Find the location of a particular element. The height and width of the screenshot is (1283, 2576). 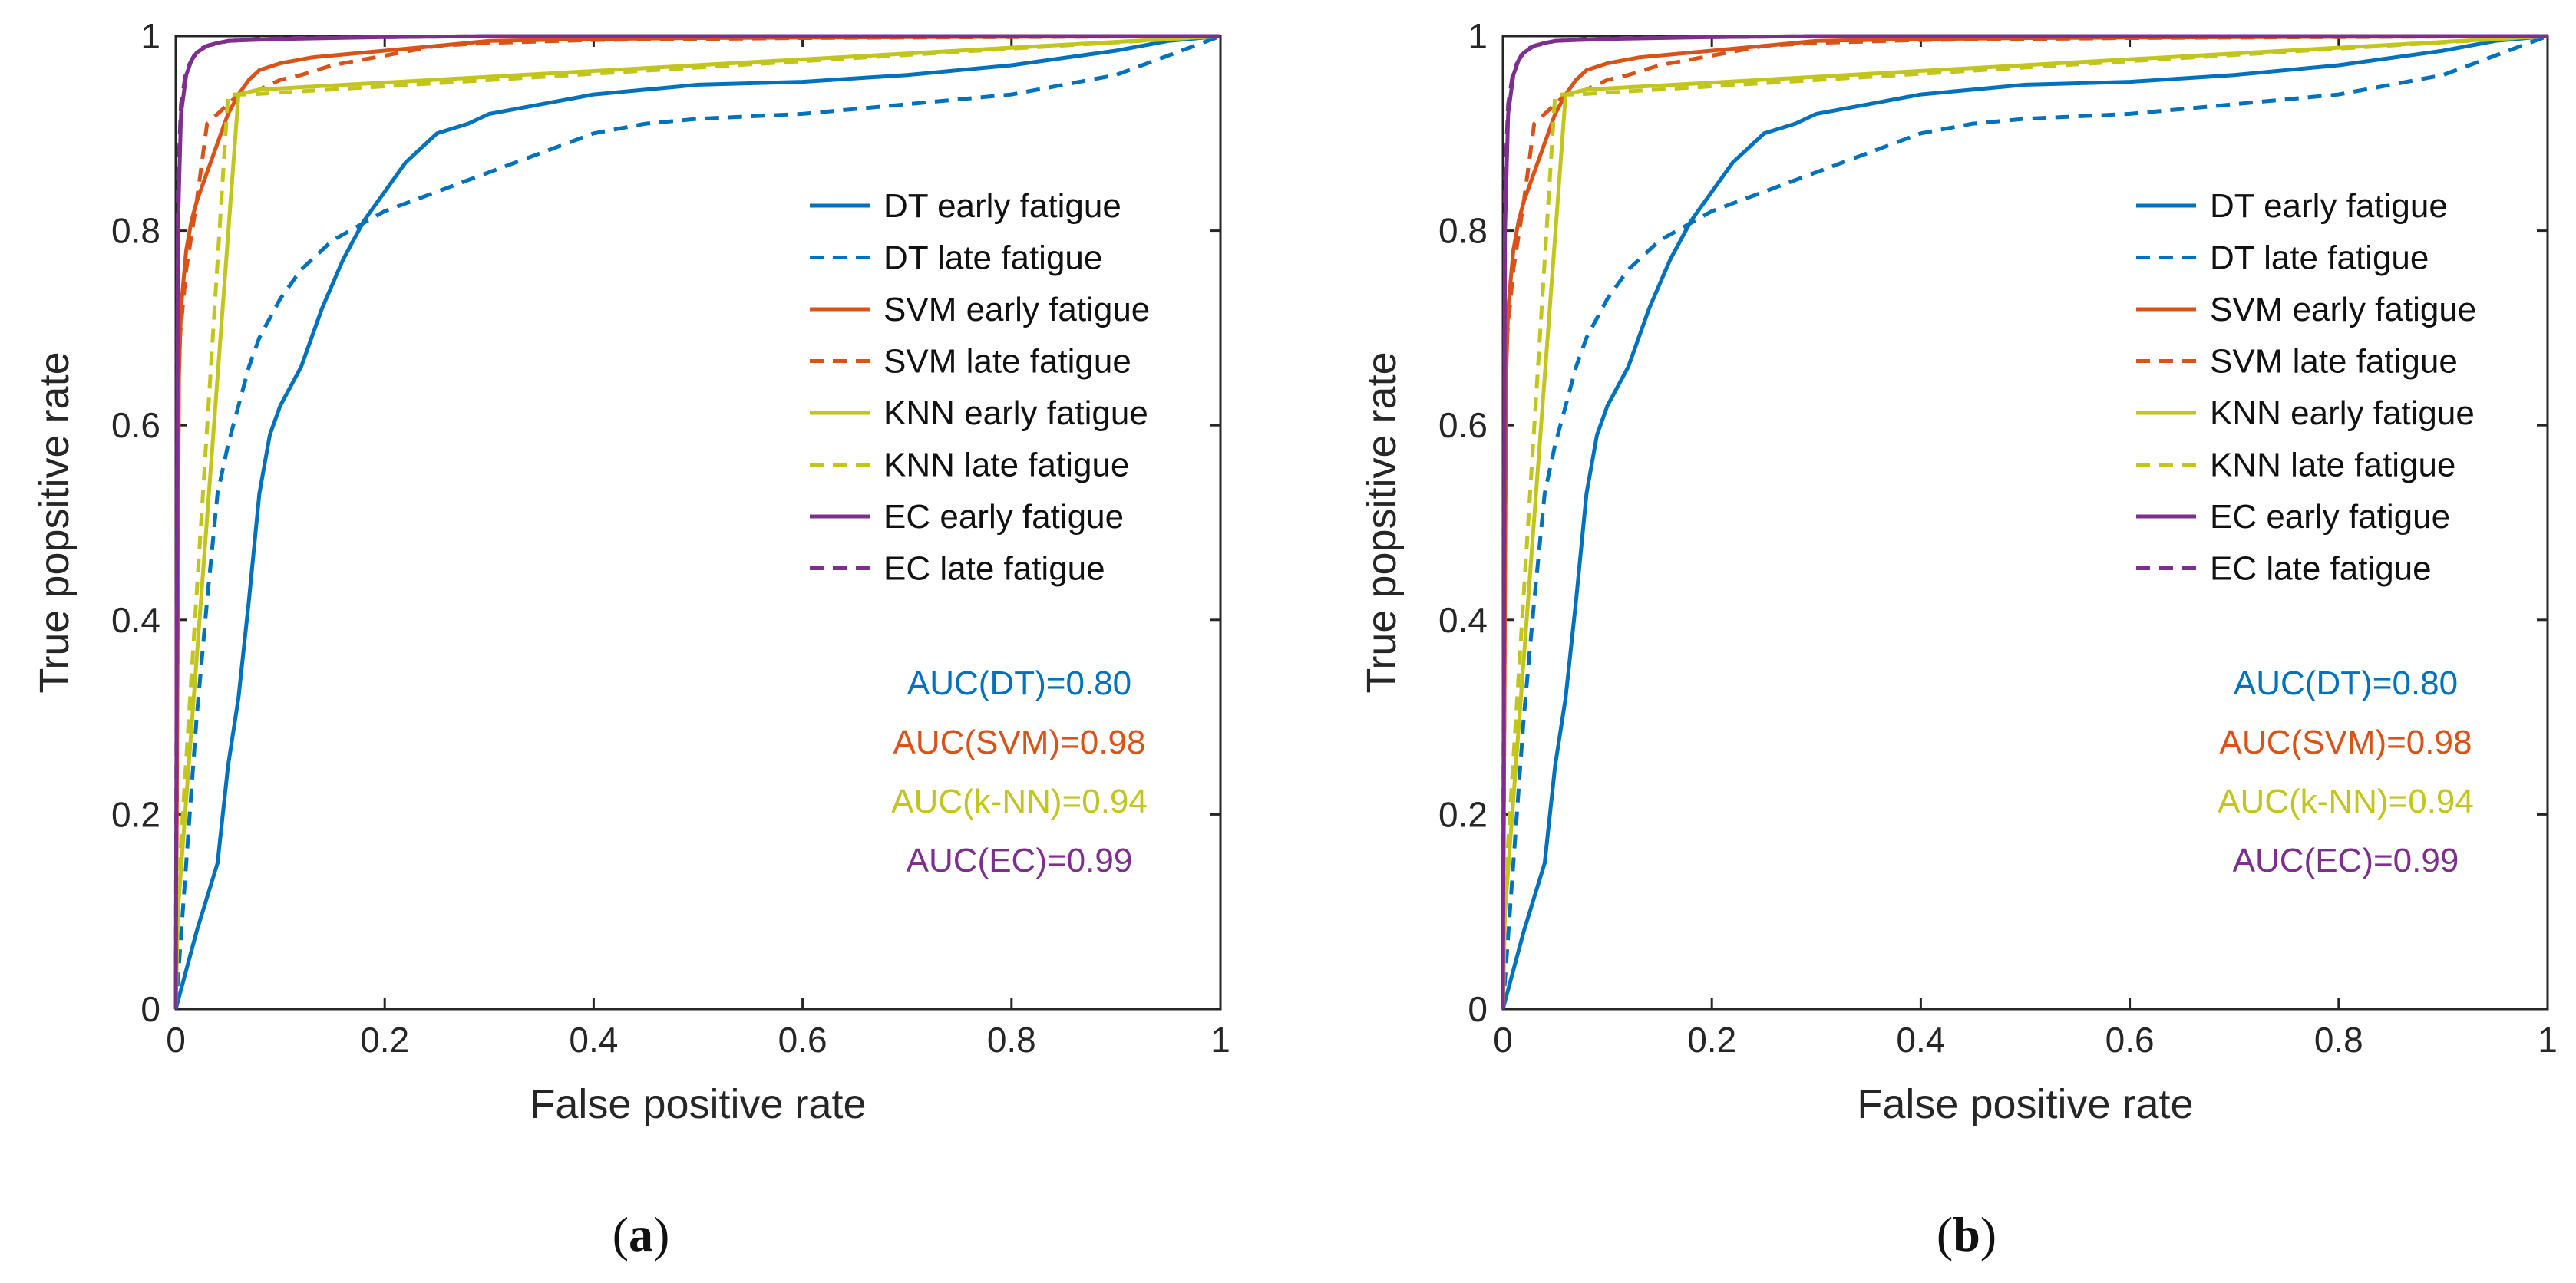

panel-a-legend-label-svm-early-fatigue: SVM early fatigue is located at coordinates (1016, 309).